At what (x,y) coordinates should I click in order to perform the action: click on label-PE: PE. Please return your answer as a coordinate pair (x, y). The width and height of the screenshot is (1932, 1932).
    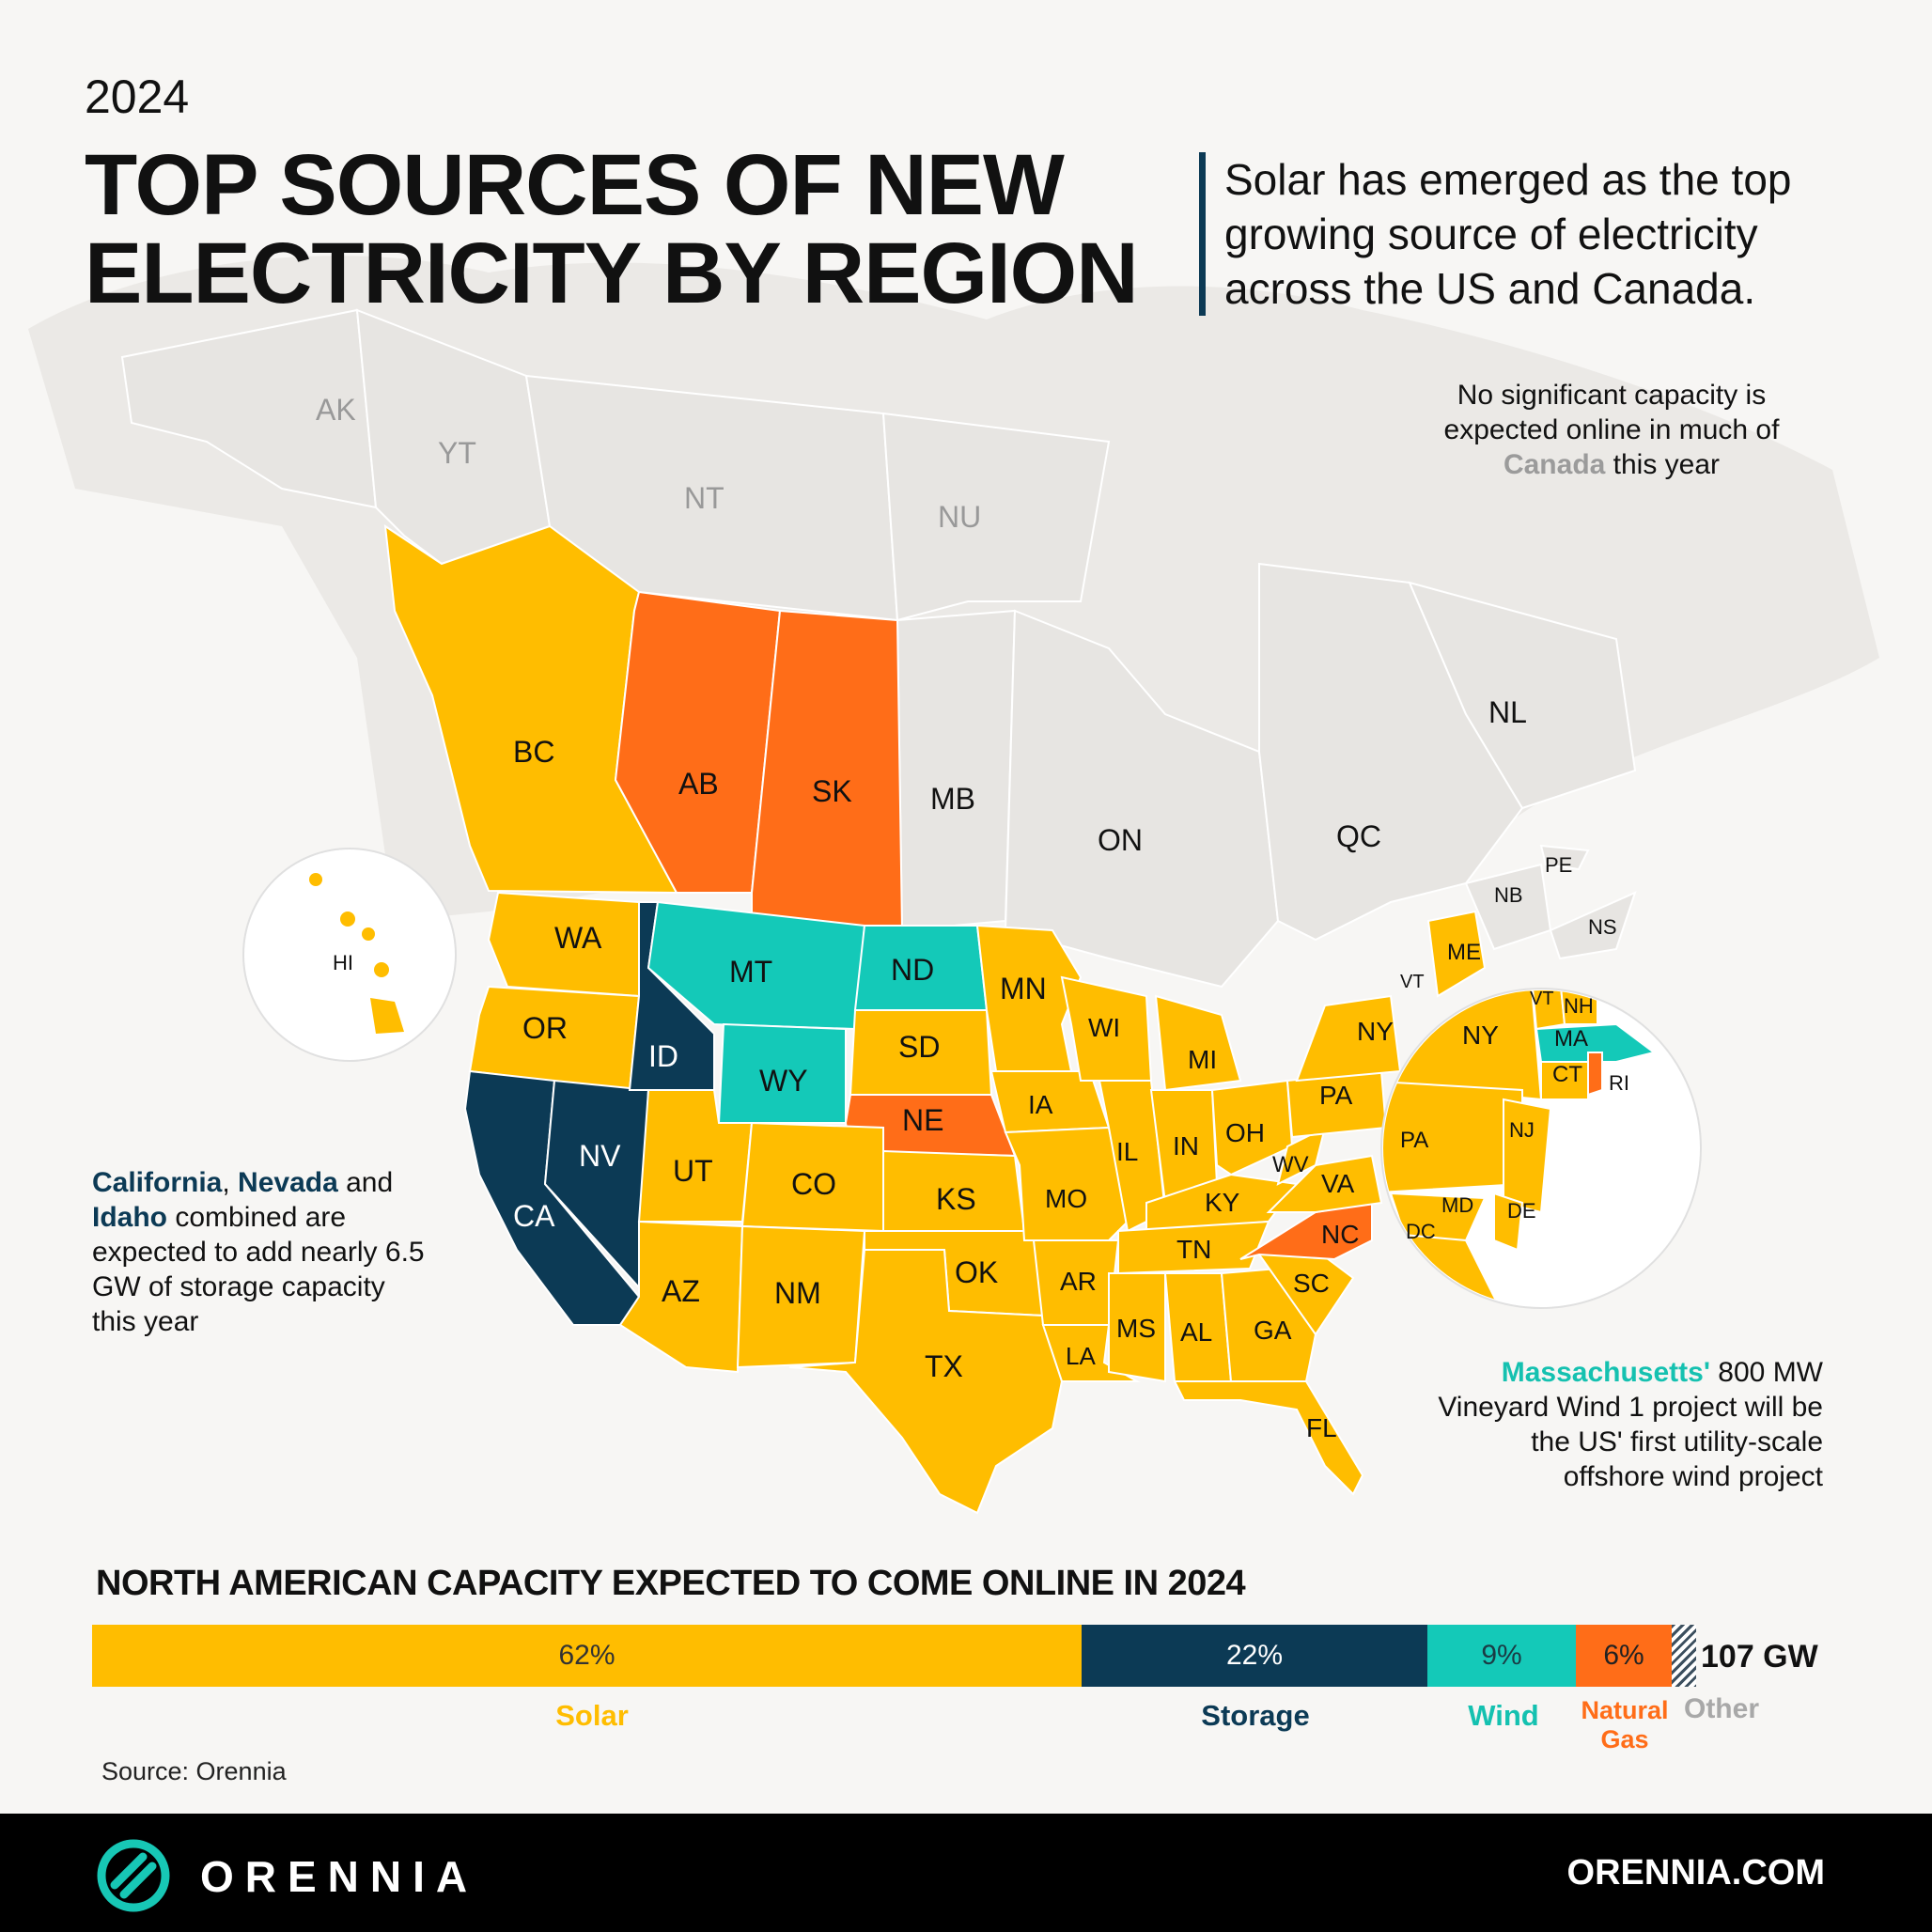
    Looking at the image, I should click on (1559, 865).